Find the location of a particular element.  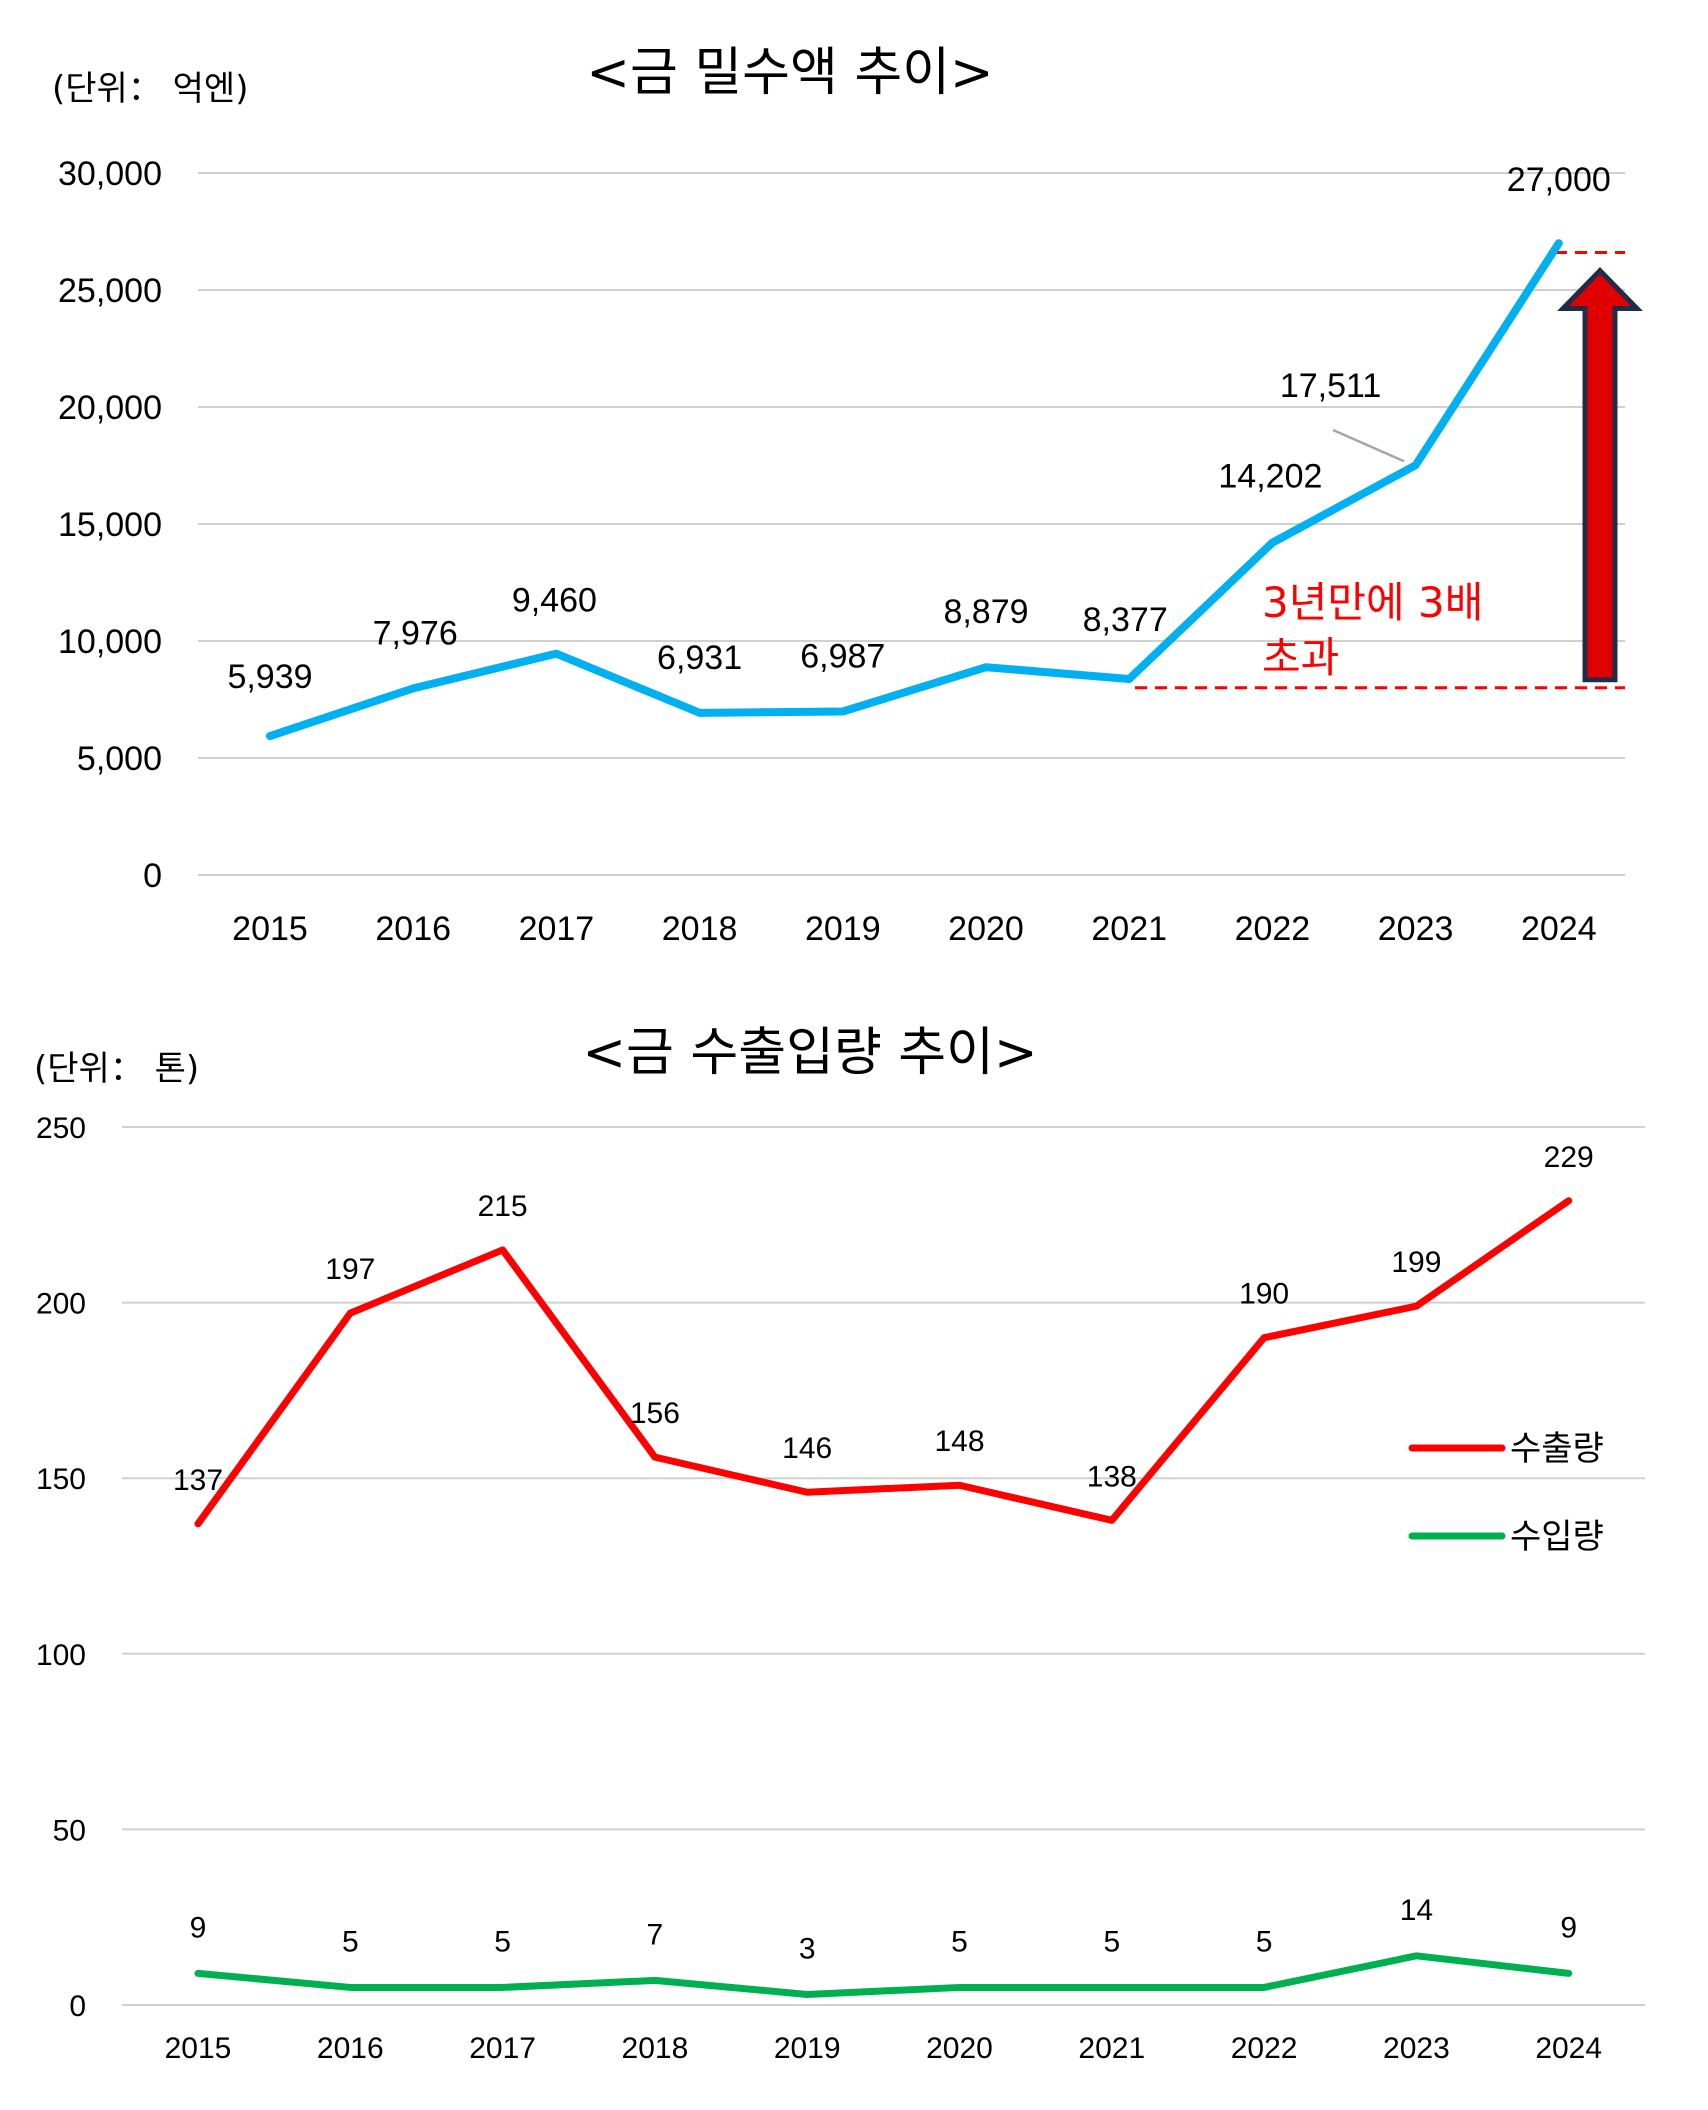

chart1-unit-label: (단위： 억엔) is located at coordinates (150, 89).